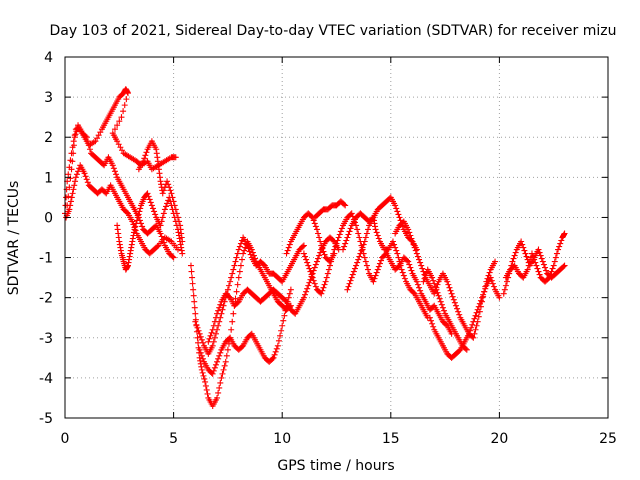 This screenshot has height=480, width=640. What do you see at coordinates (46, 238) in the screenshot?
I see `y-tick-labels: -5 -4 -3 -2 -1 0 1 2 3 4` at bounding box center [46, 238].